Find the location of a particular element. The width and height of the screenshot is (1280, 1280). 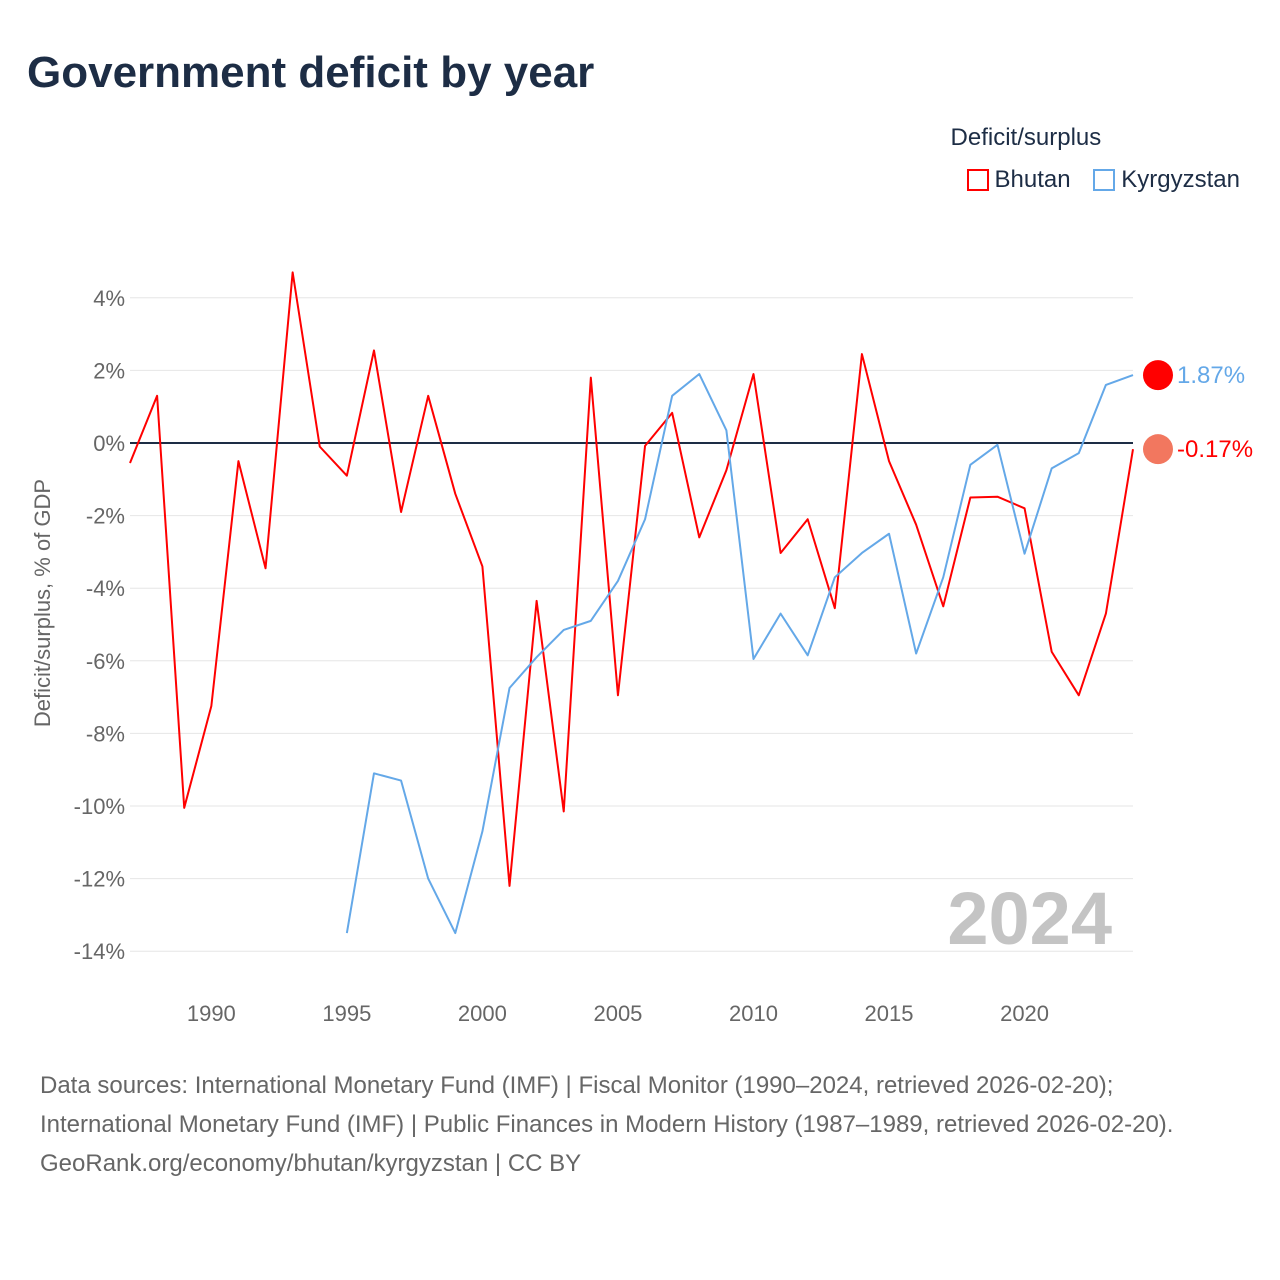

legend-item-bhutan: Bhutan is located at coordinates (1018, 180).